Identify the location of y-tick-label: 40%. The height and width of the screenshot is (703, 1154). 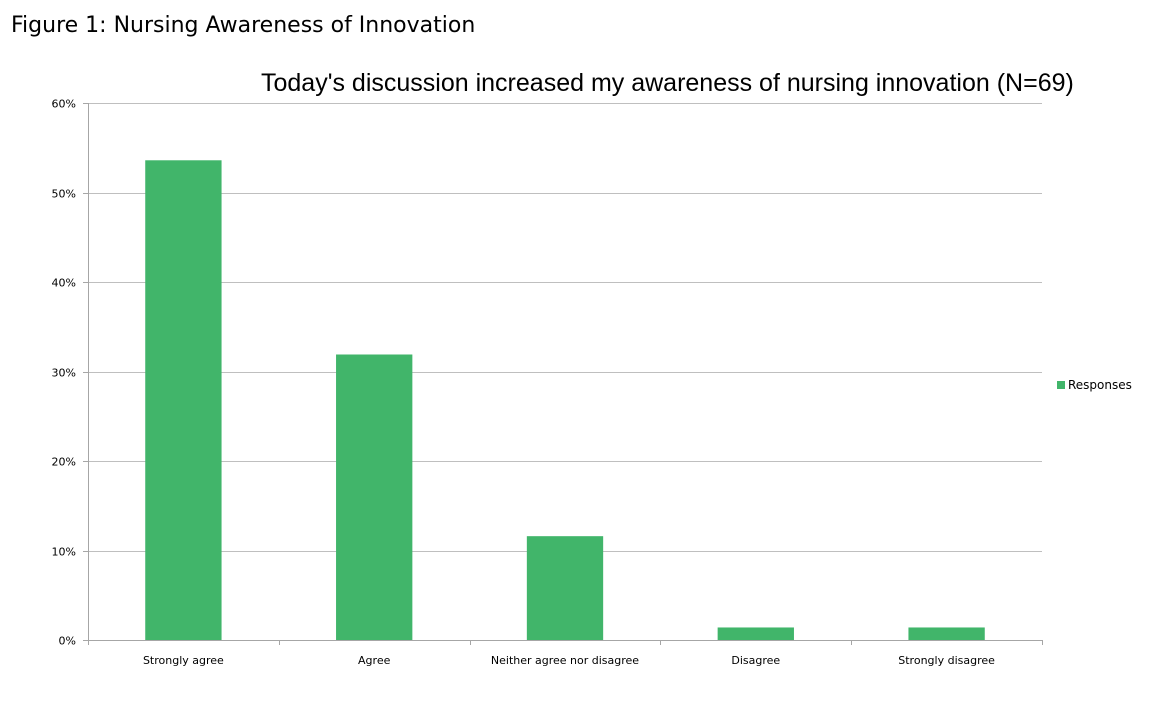
(64, 283).